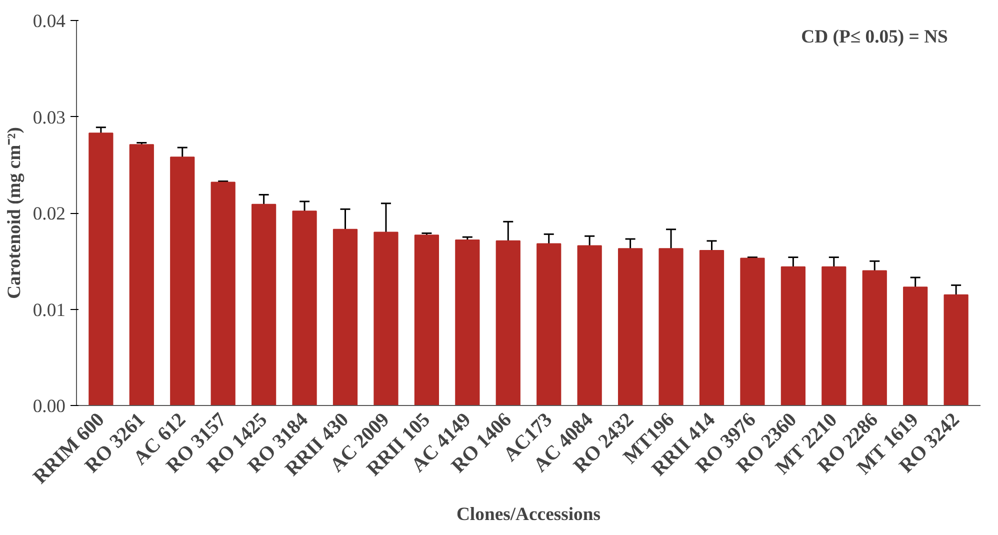  I want to click on y-tick-label: 0.00, so click(49, 406).